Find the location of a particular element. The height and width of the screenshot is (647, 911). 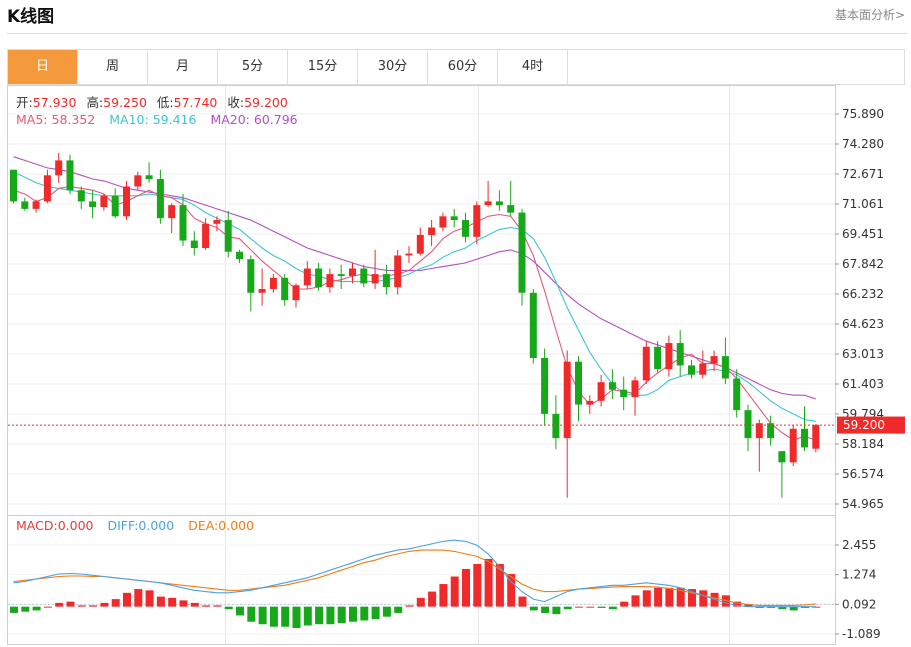

diff-line is located at coordinates (414, 573).